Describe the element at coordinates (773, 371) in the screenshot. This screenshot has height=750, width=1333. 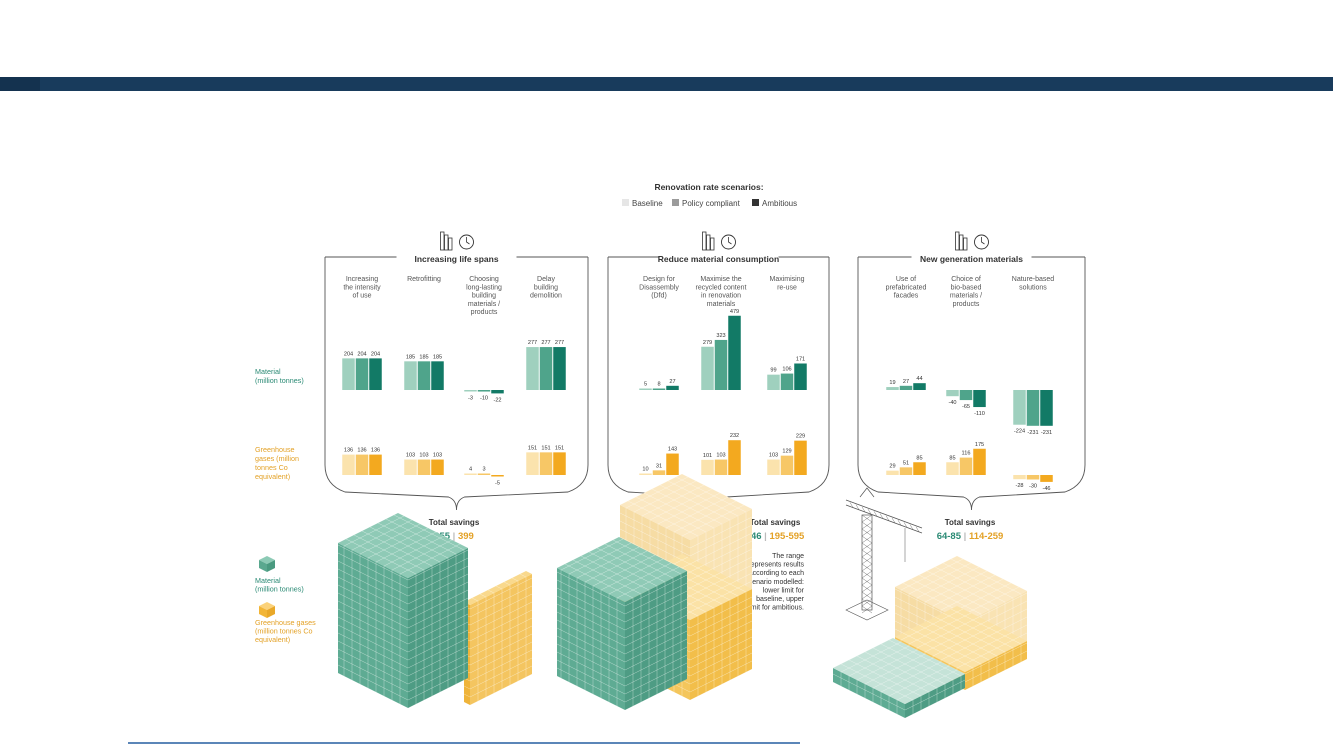
I see `material-value-label: 99` at that location.